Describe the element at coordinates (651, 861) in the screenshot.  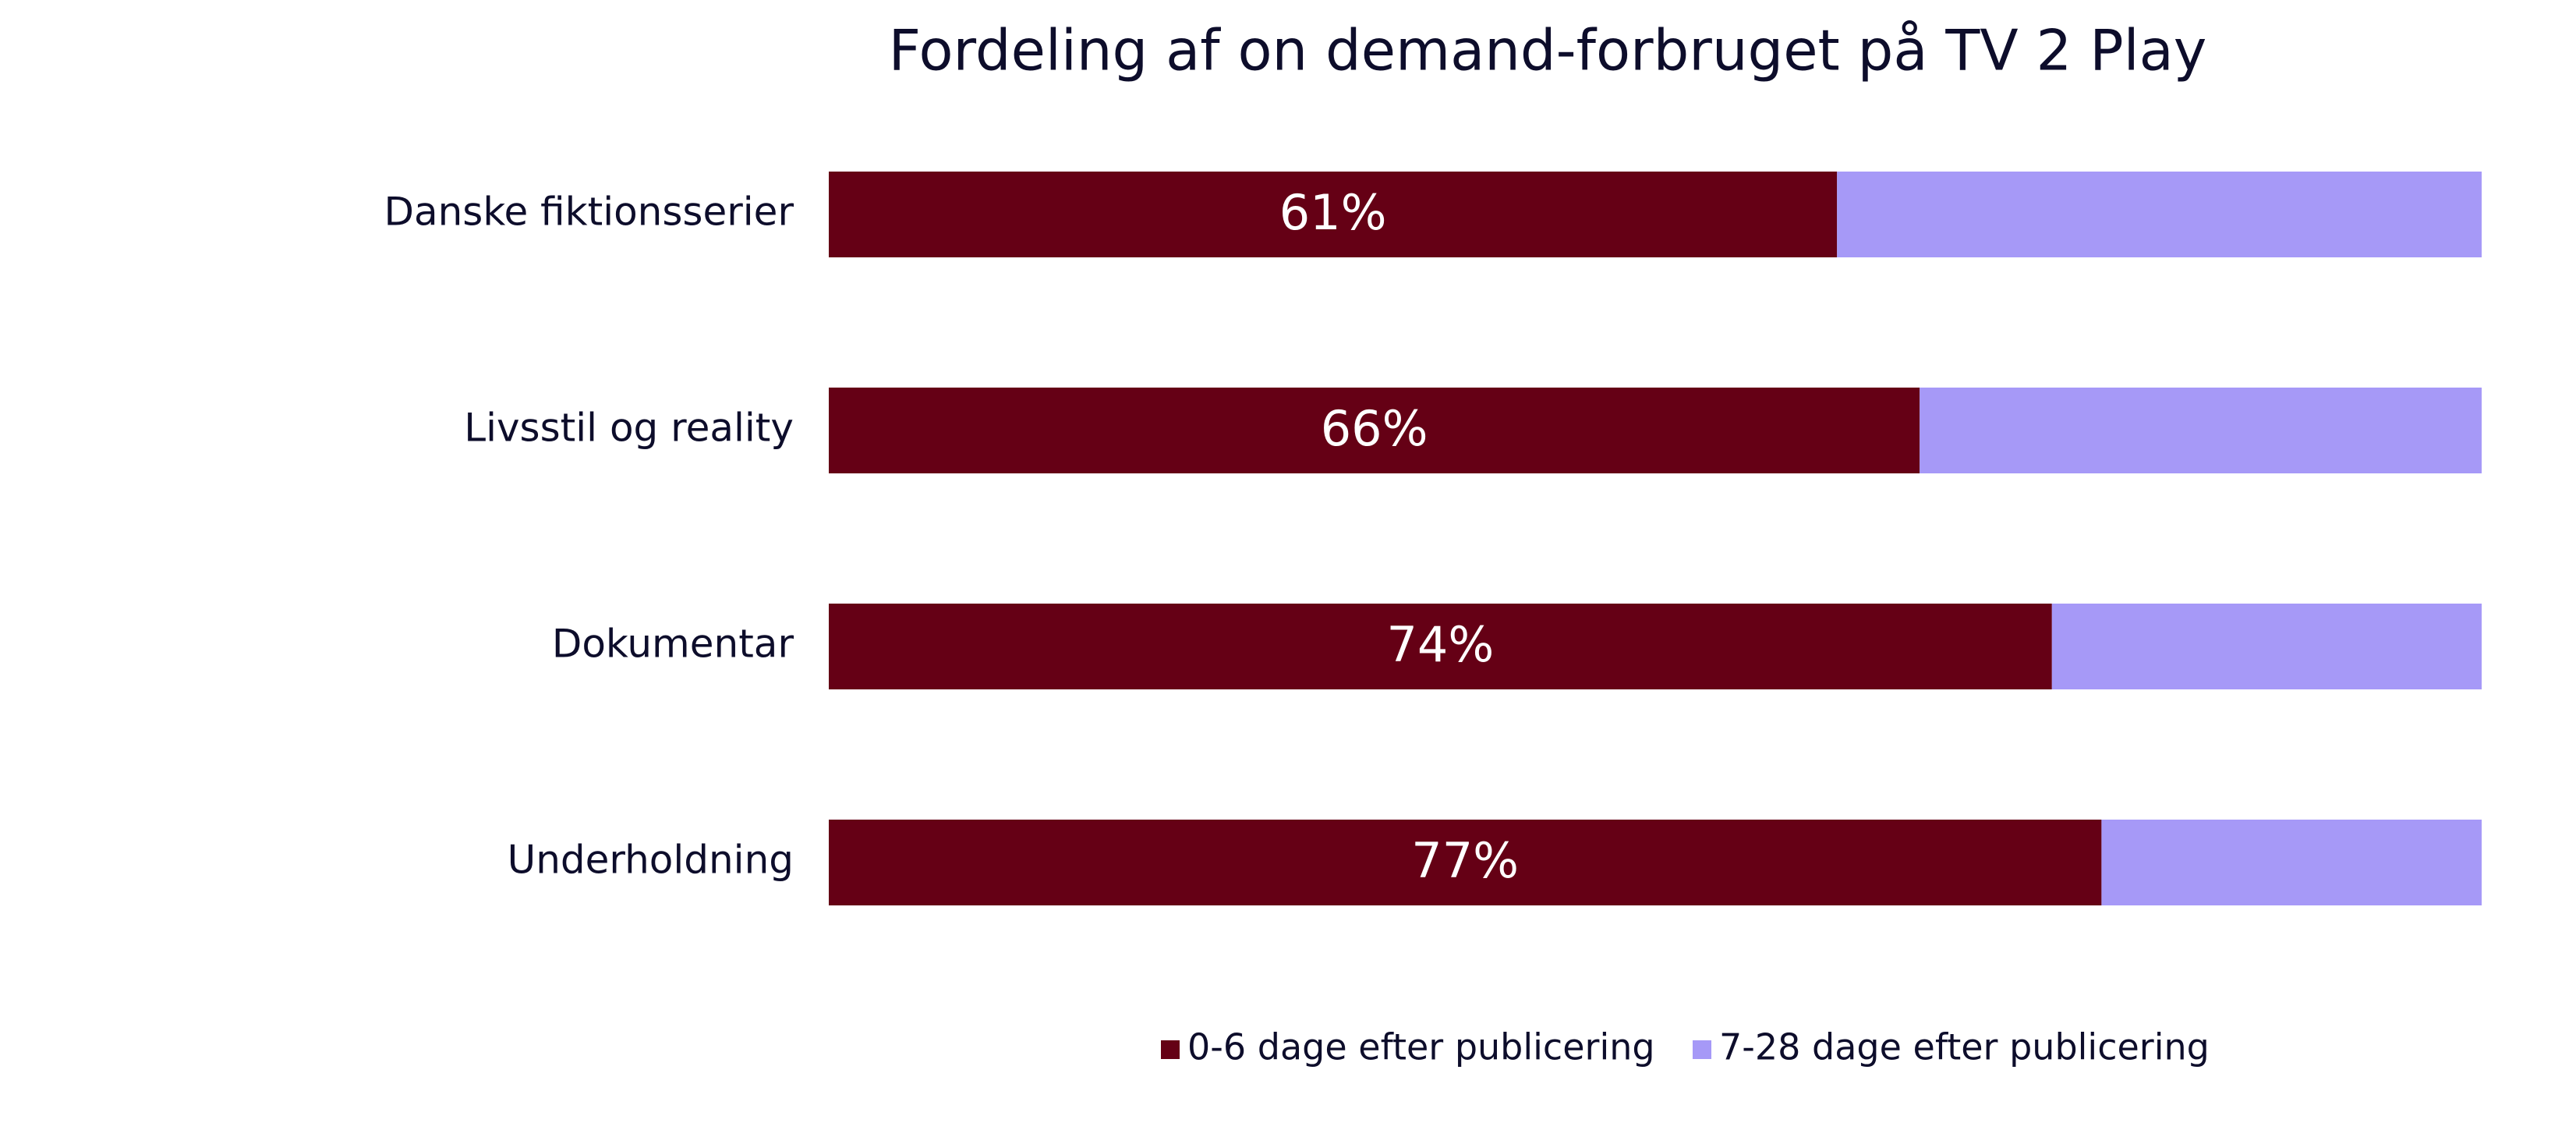
I see `y-tick-label: Underholdning` at that location.